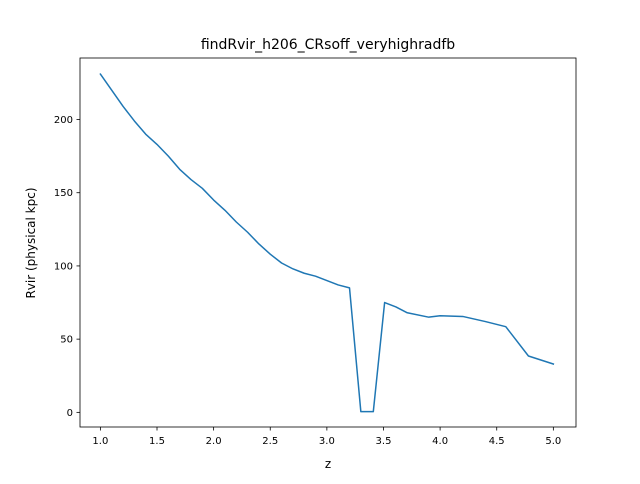 This screenshot has height=484, width=640. Describe the element at coordinates (214, 441) in the screenshot. I see `x-tick-label: 2.0` at that location.